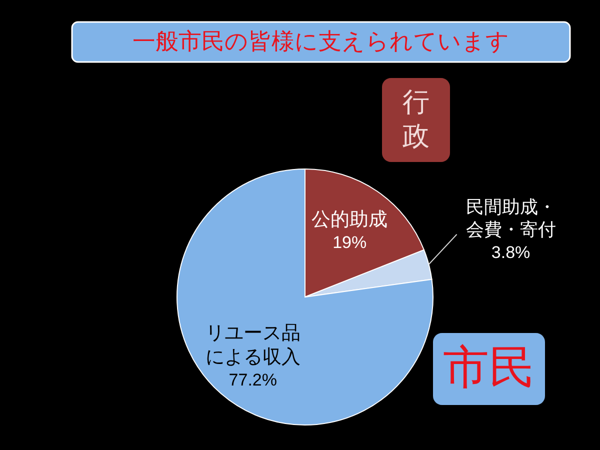  Describe the element at coordinates (416, 119) in the screenshot. I see `text: 行政` at that location.